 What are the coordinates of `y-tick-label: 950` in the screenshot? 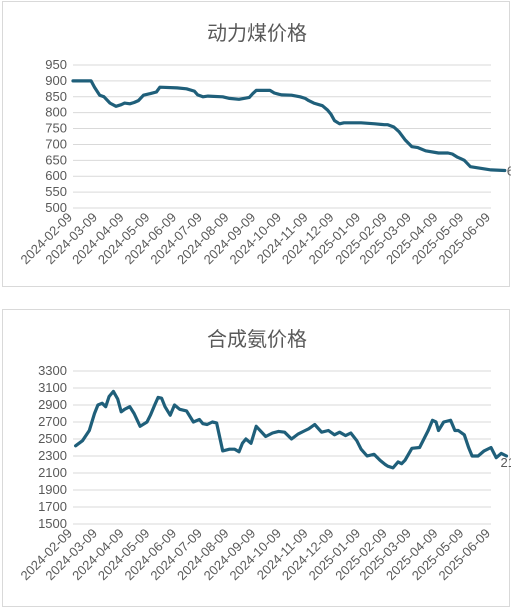 It's located at (56, 64).